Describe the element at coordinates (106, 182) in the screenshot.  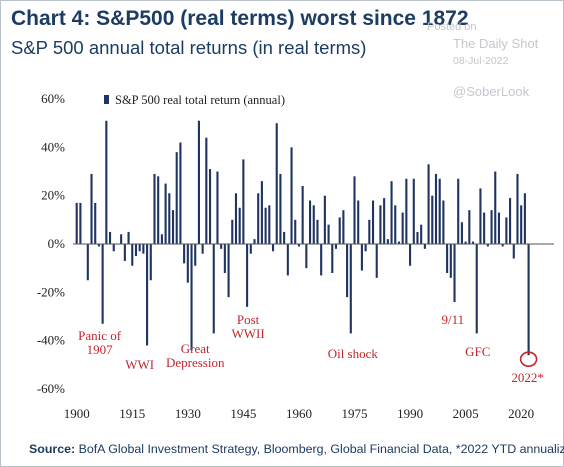
I see `bar-1908` at that location.